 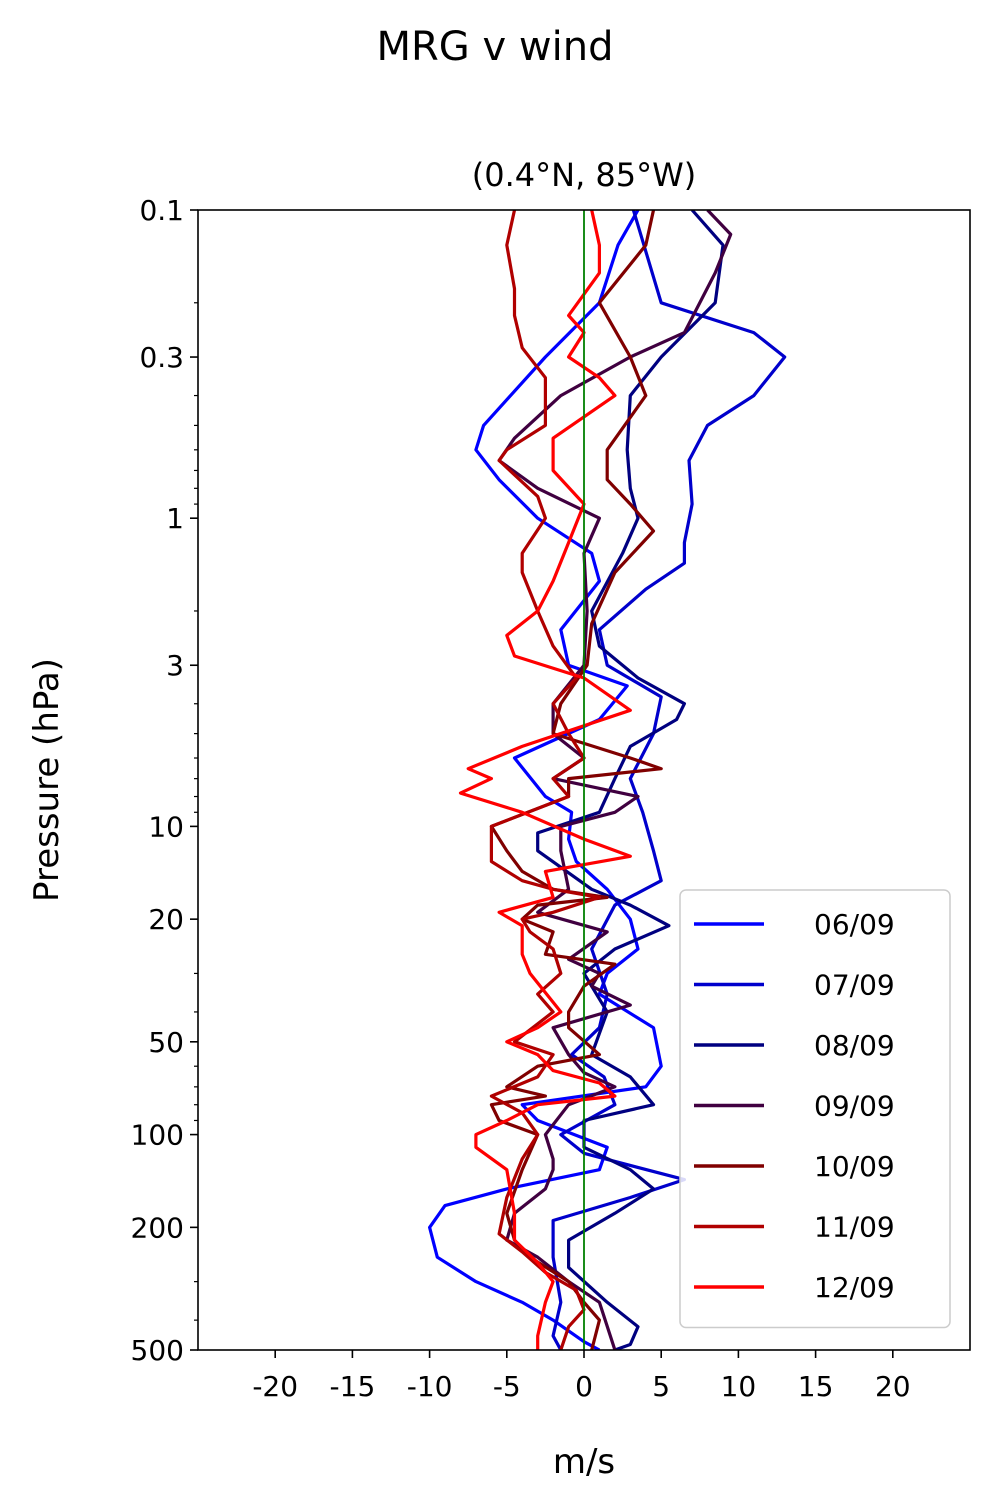 What do you see at coordinates (275, 1386) in the screenshot?
I see `x-tick-label: -20` at bounding box center [275, 1386].